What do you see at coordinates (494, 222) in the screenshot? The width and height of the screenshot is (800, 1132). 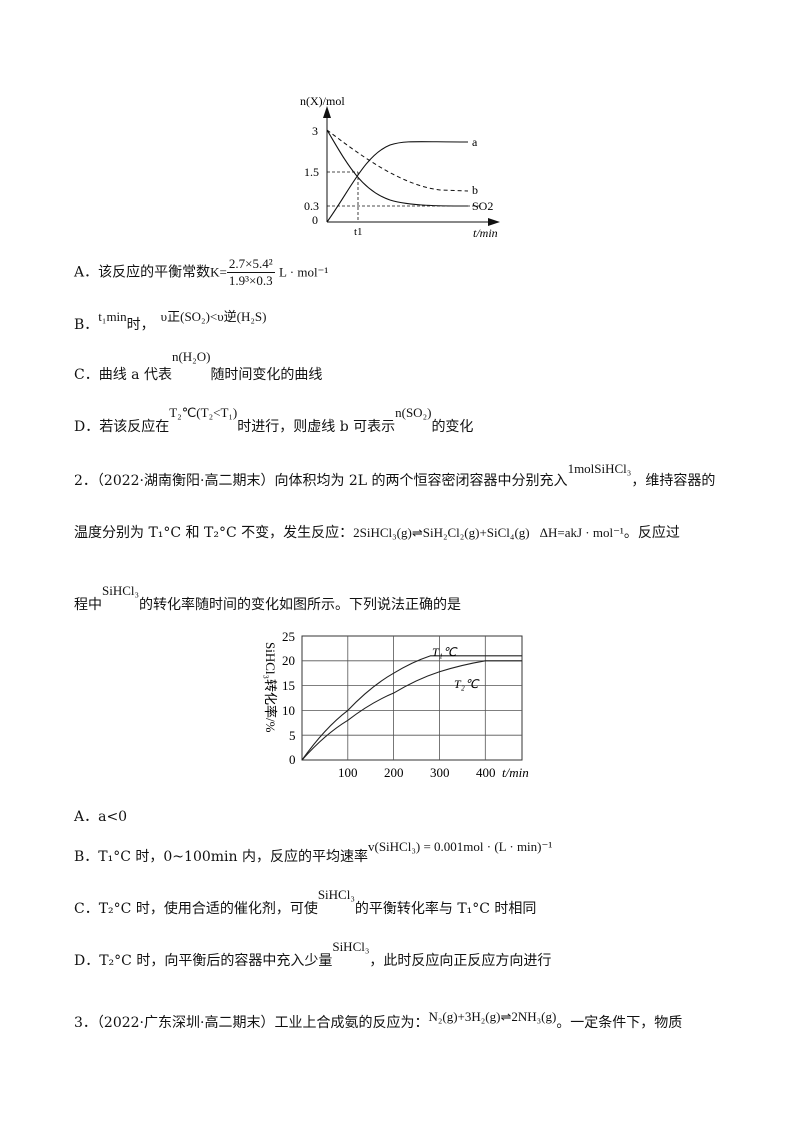 I see `x-axis-arrow` at bounding box center [494, 222].